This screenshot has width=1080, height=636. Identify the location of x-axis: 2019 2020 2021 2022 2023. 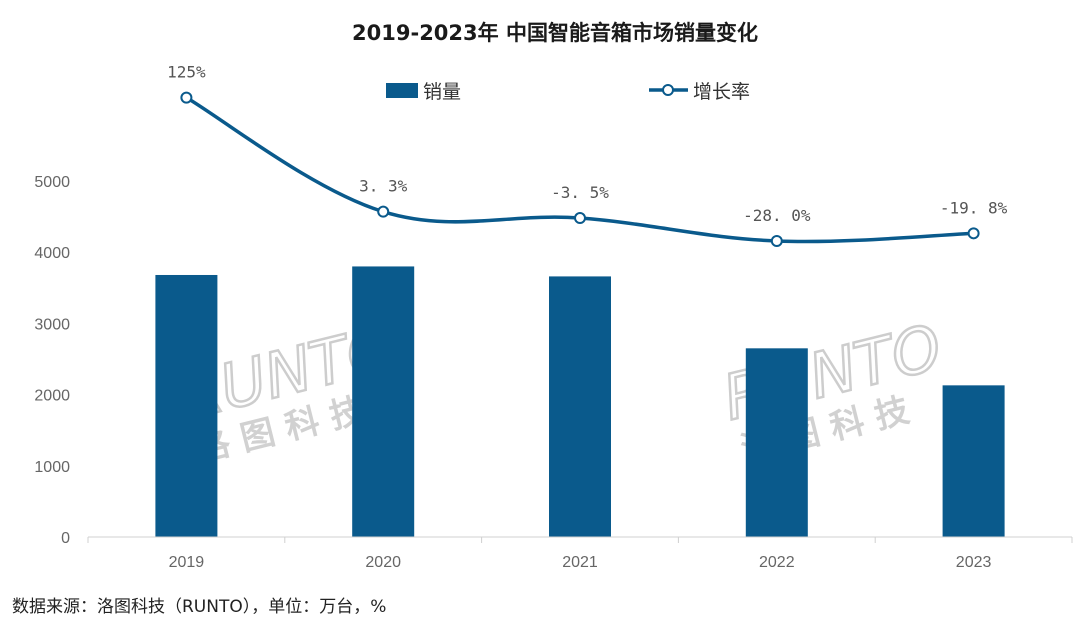
(580, 554).